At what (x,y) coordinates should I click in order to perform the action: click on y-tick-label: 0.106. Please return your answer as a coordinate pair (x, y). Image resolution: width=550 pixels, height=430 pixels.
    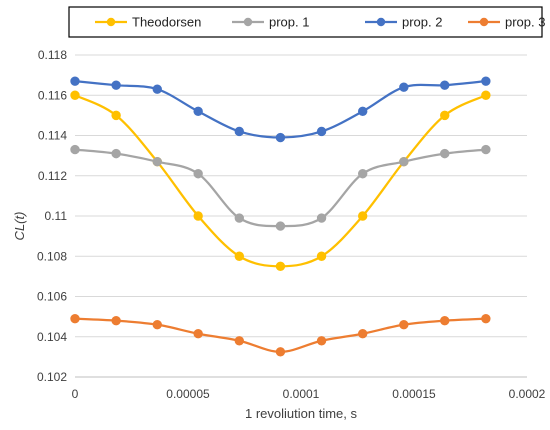
    Looking at the image, I should click on (52, 297).